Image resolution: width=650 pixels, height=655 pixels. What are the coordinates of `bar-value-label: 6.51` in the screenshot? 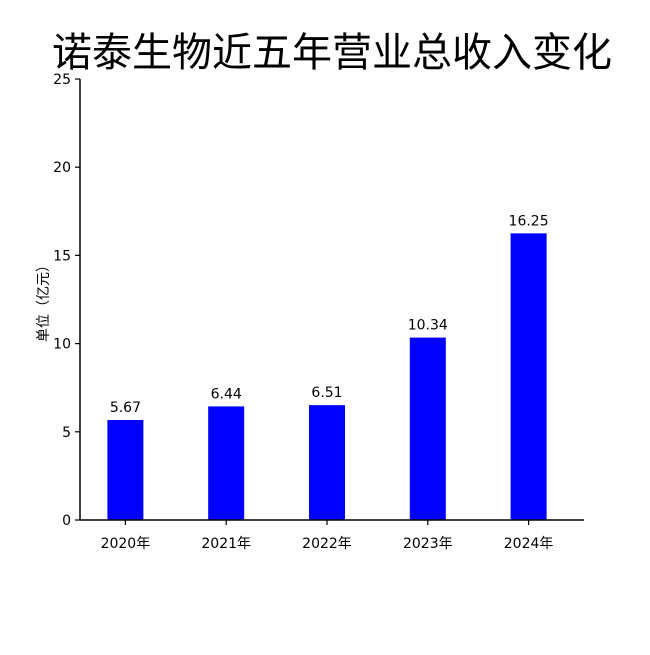 It's located at (326, 393).